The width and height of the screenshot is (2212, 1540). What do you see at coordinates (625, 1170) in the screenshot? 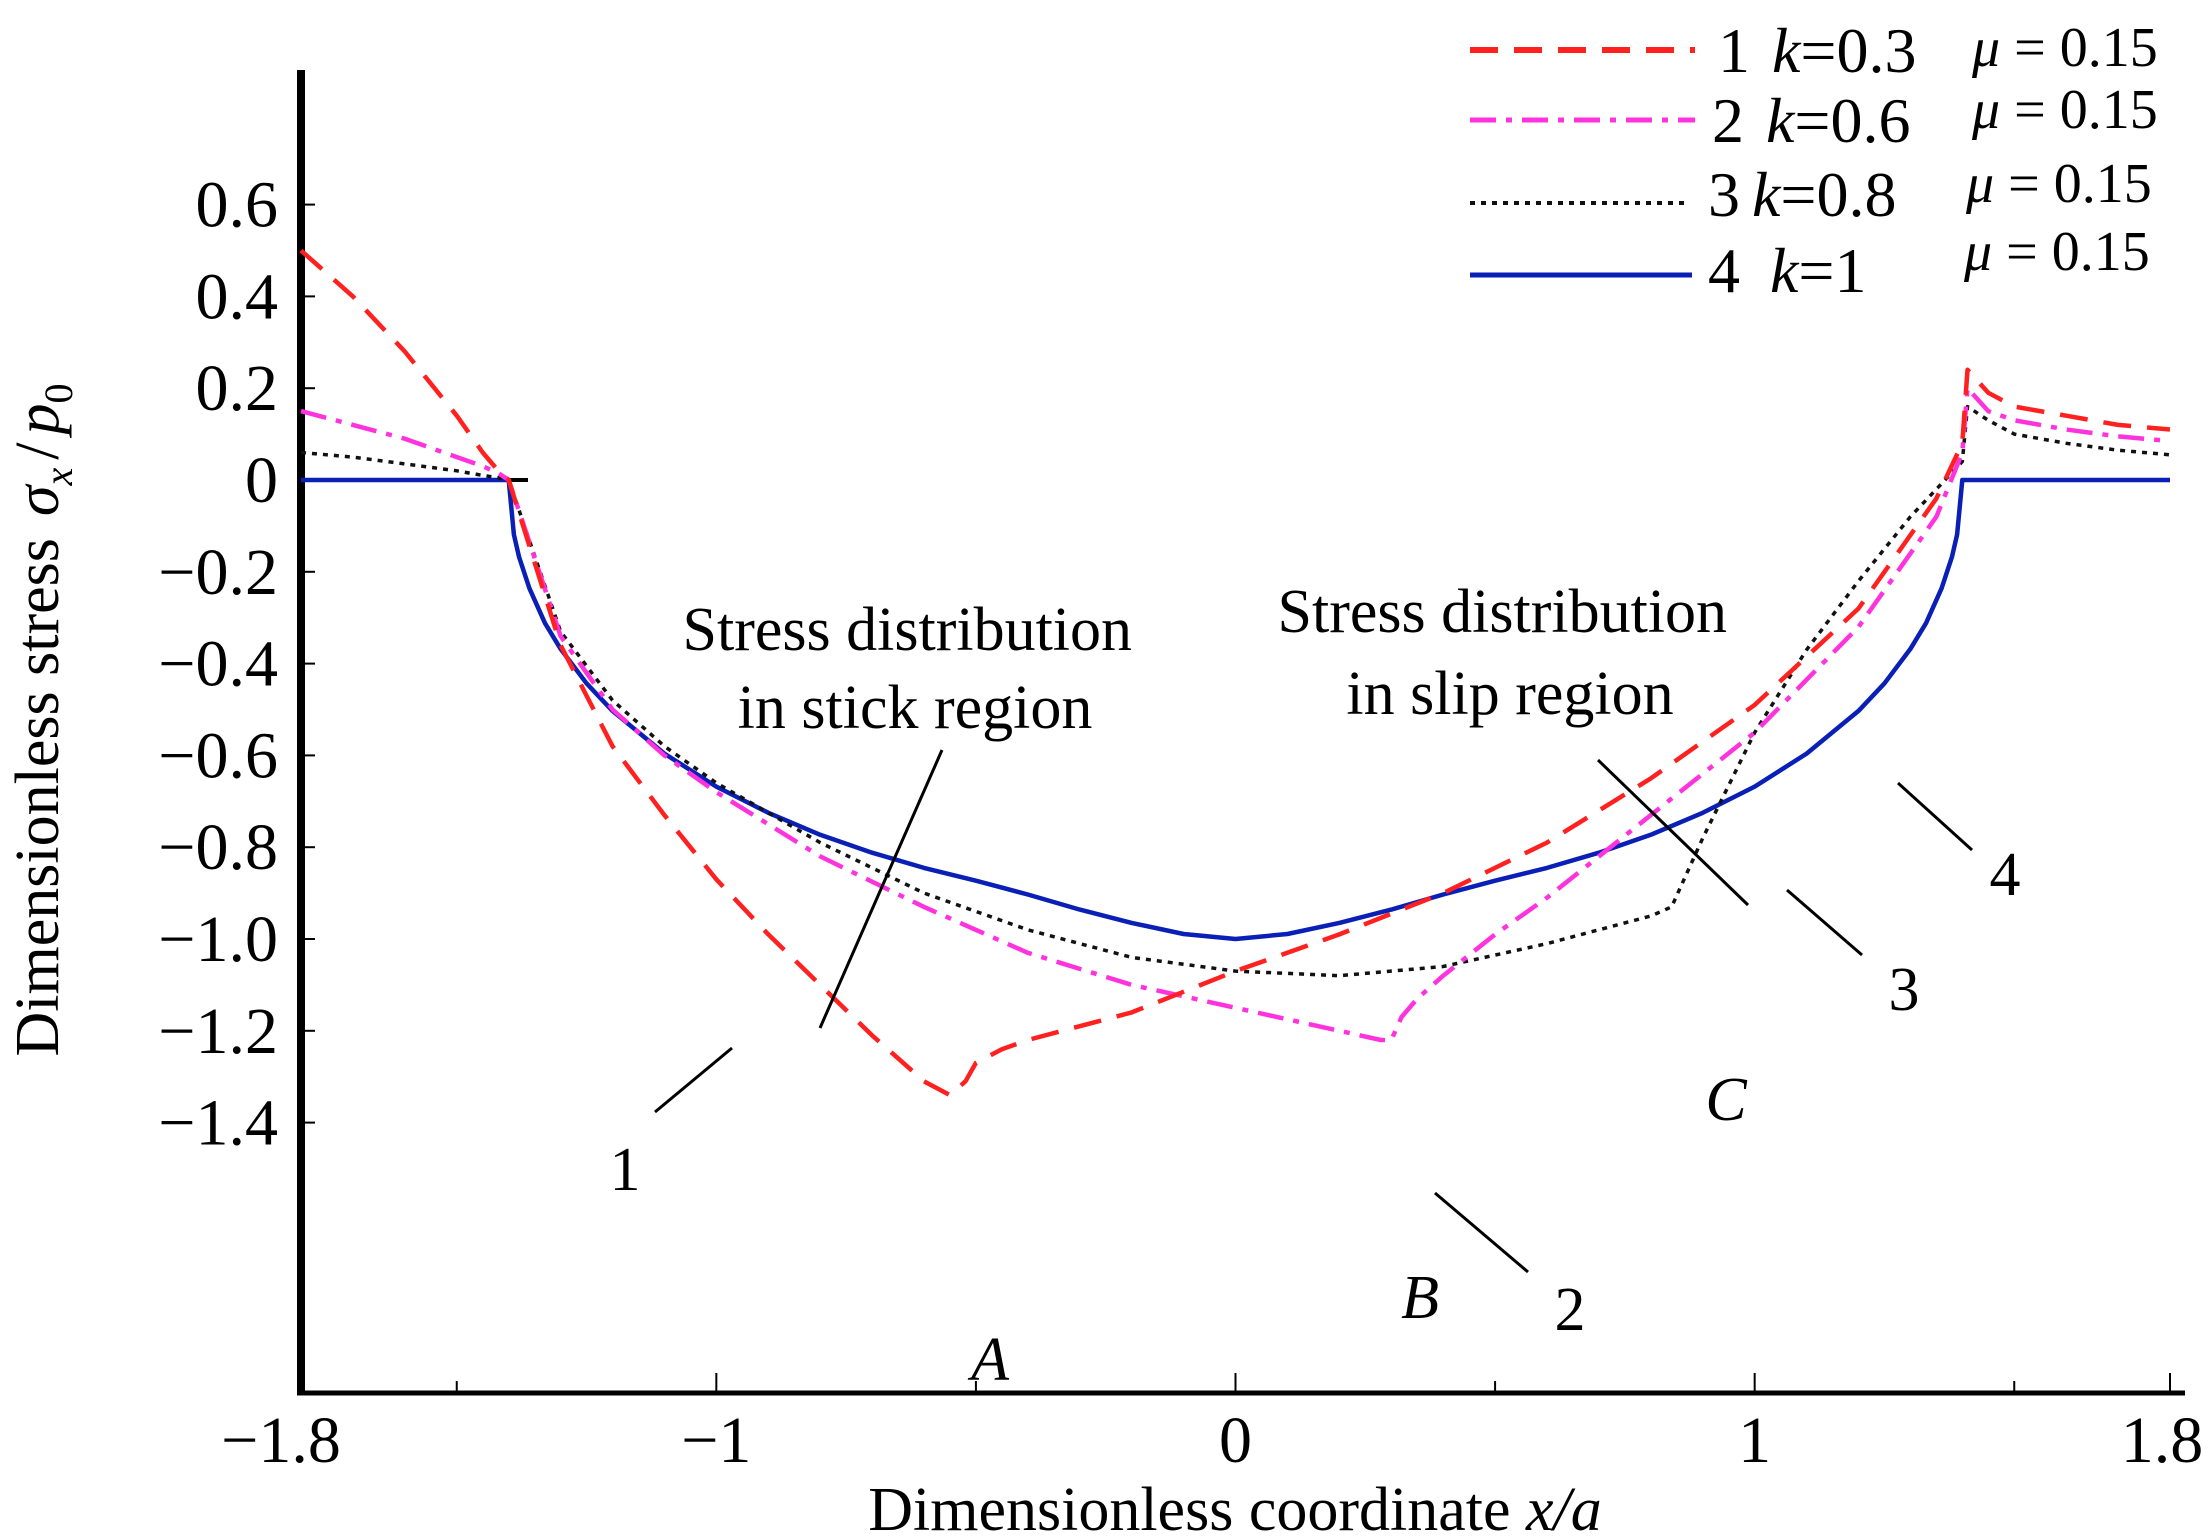
I see `curve-1-label: 1` at bounding box center [625, 1170].